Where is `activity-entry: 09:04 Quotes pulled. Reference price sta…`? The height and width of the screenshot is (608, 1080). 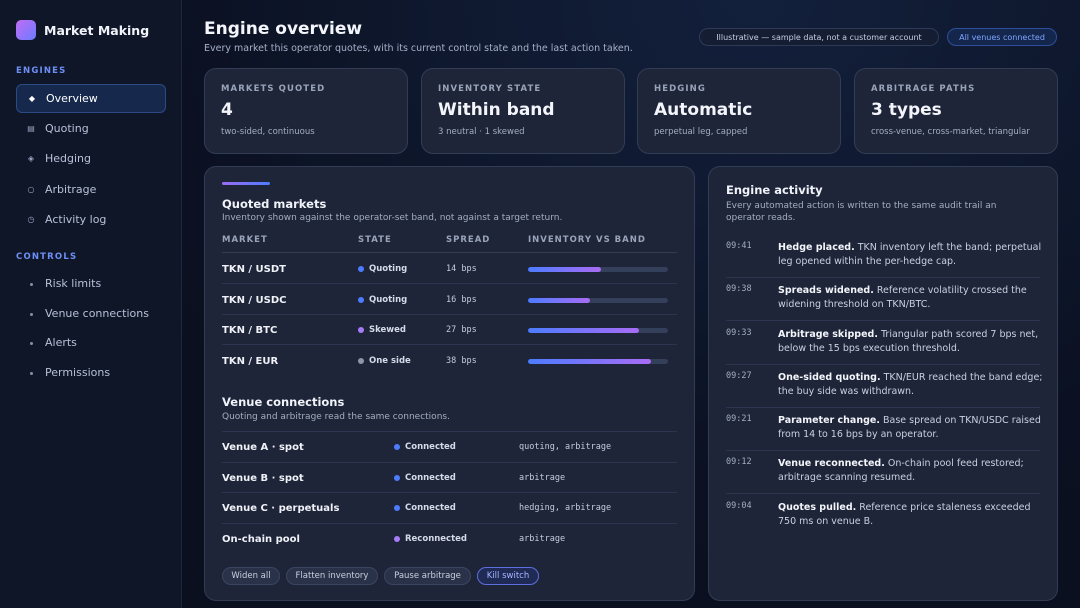
activity-entry: 09:04 Quotes pulled. Reference price sta… is located at coordinates (883, 519).